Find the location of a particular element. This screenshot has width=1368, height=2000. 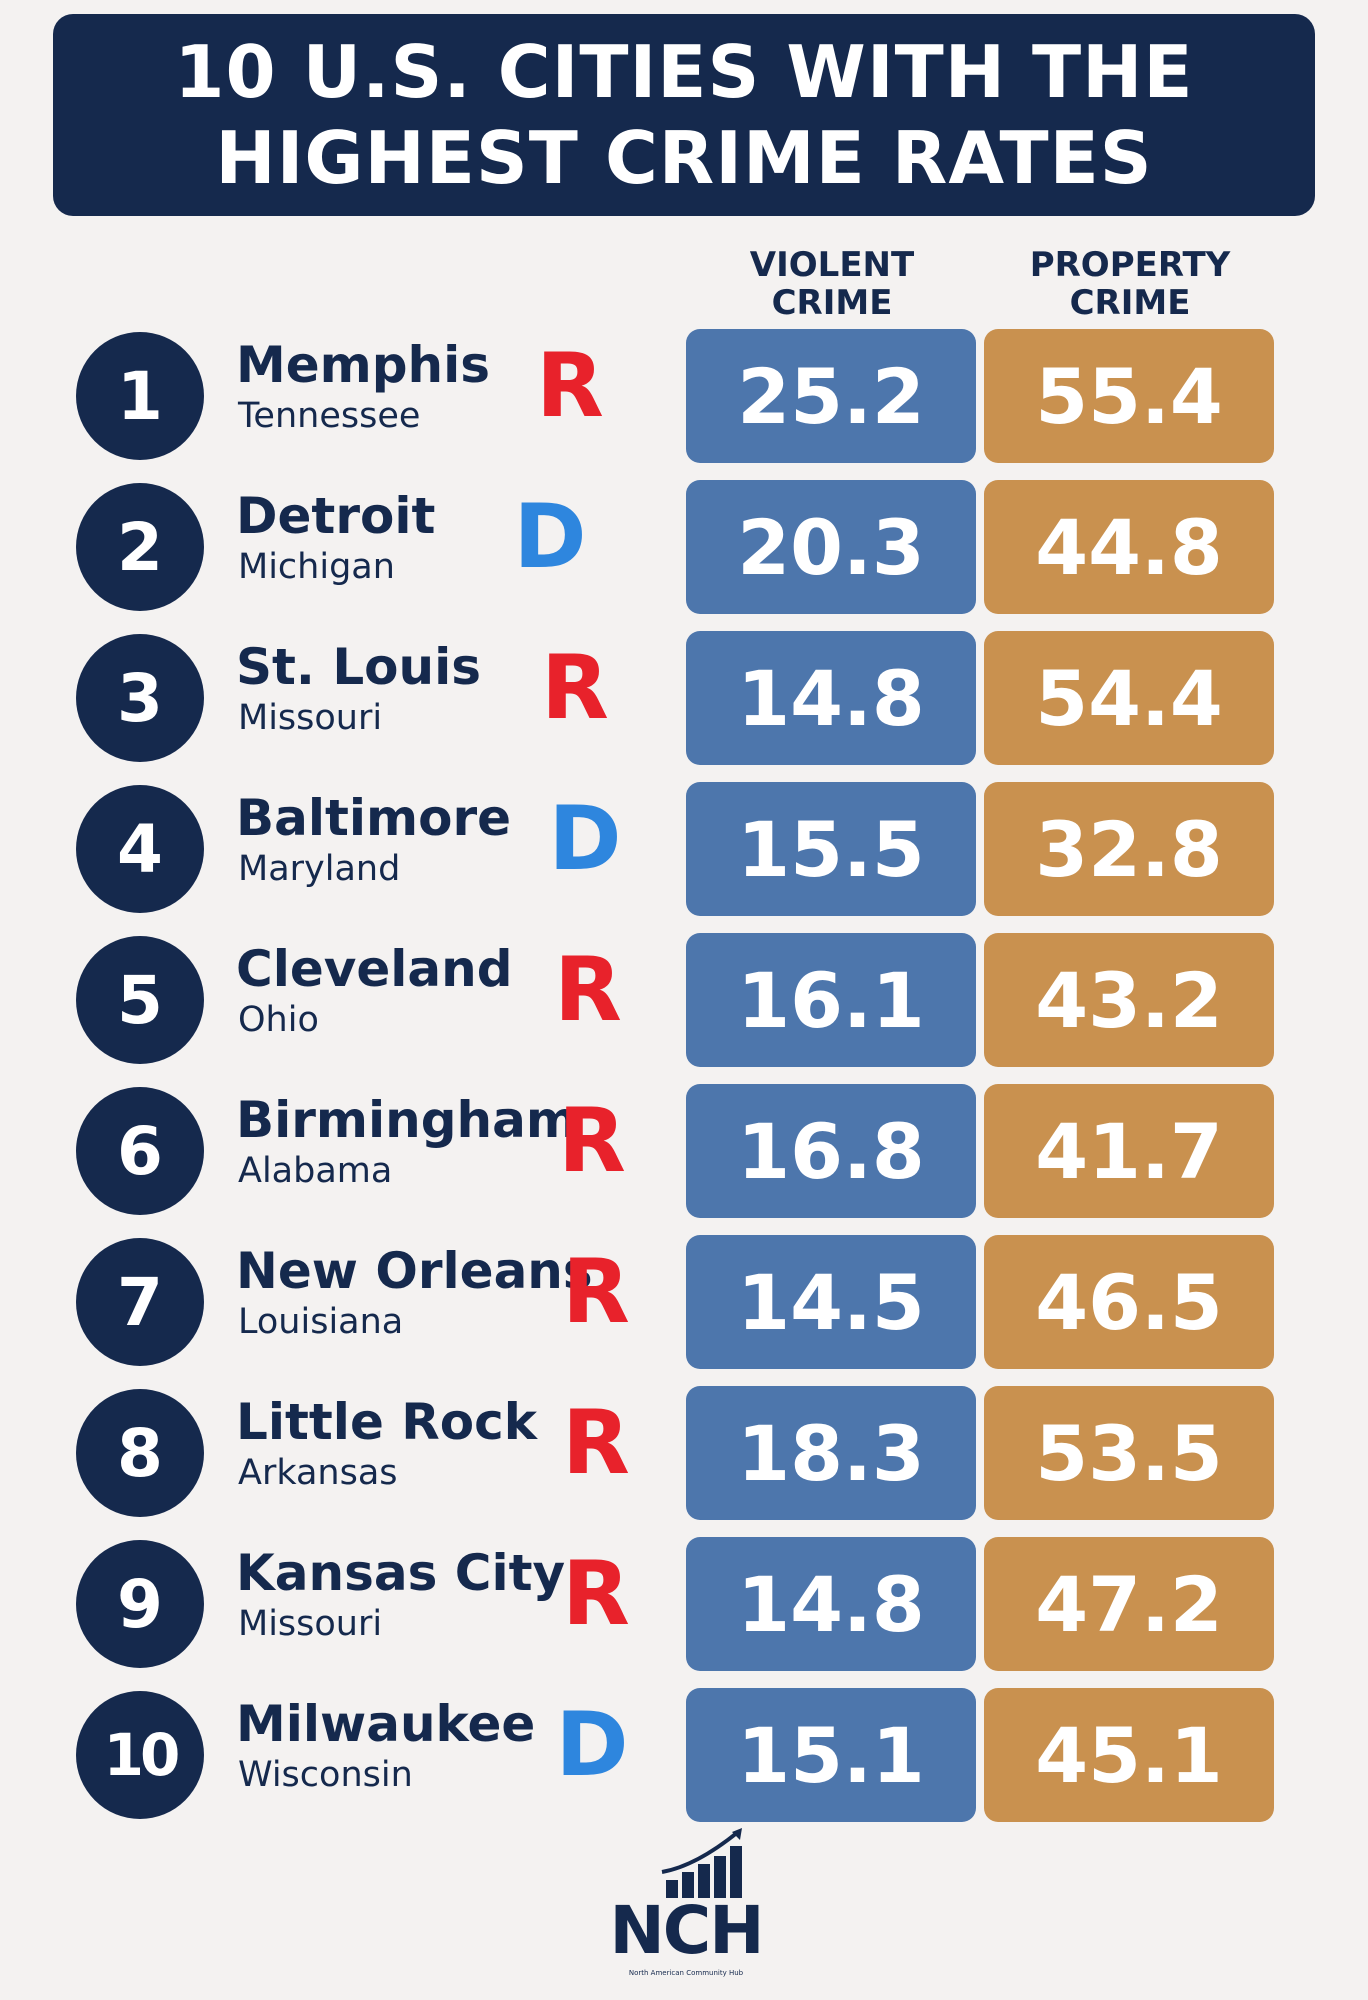

rank-badge: 3 is located at coordinates (140, 698).